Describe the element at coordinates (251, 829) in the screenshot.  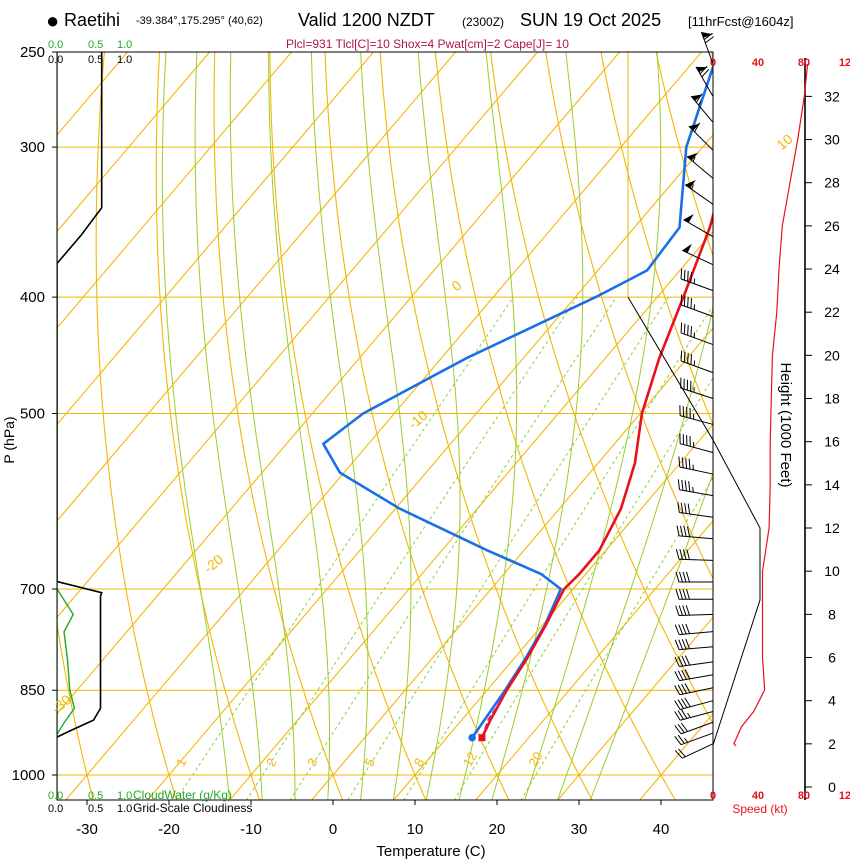
I see `temperature-tick-label: -10` at that location.